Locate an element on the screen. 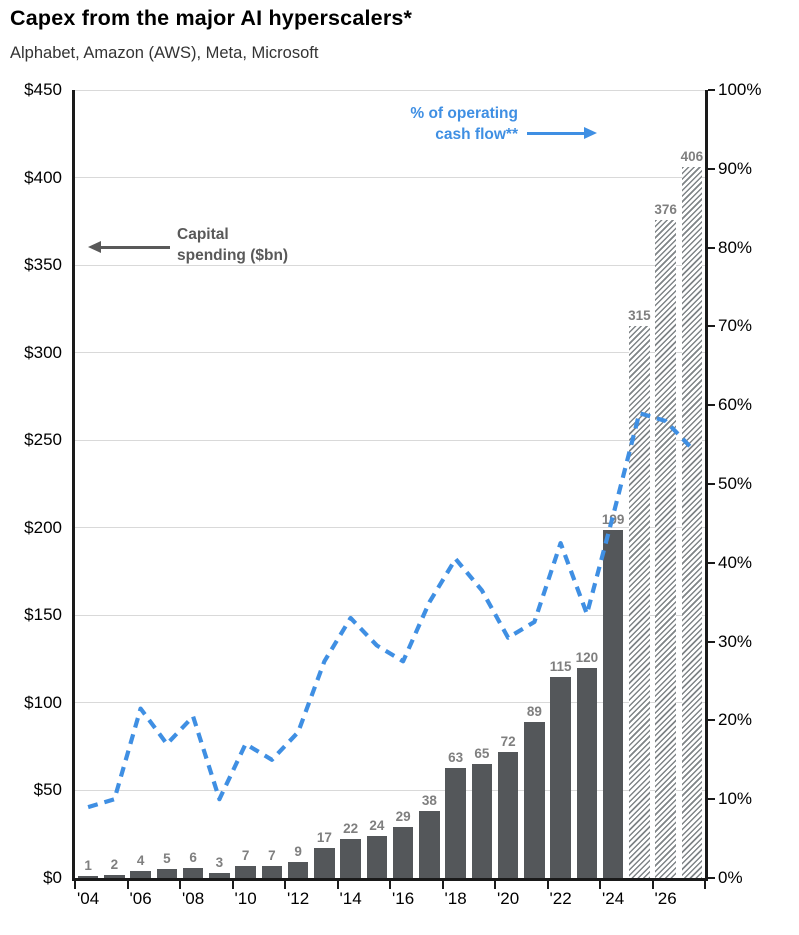  left-axis-label-250: $250 is located at coordinates (43, 440).